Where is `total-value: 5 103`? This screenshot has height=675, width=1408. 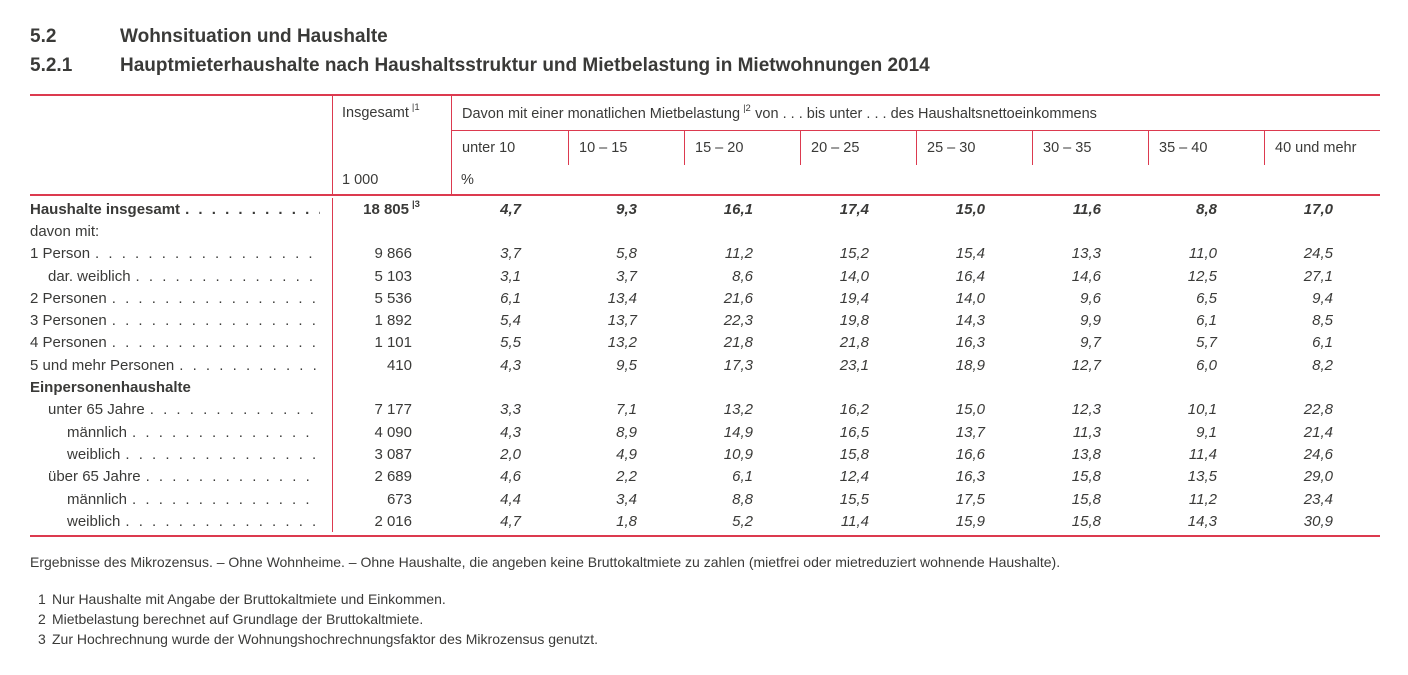 total-value: 5 103 is located at coordinates (393, 276).